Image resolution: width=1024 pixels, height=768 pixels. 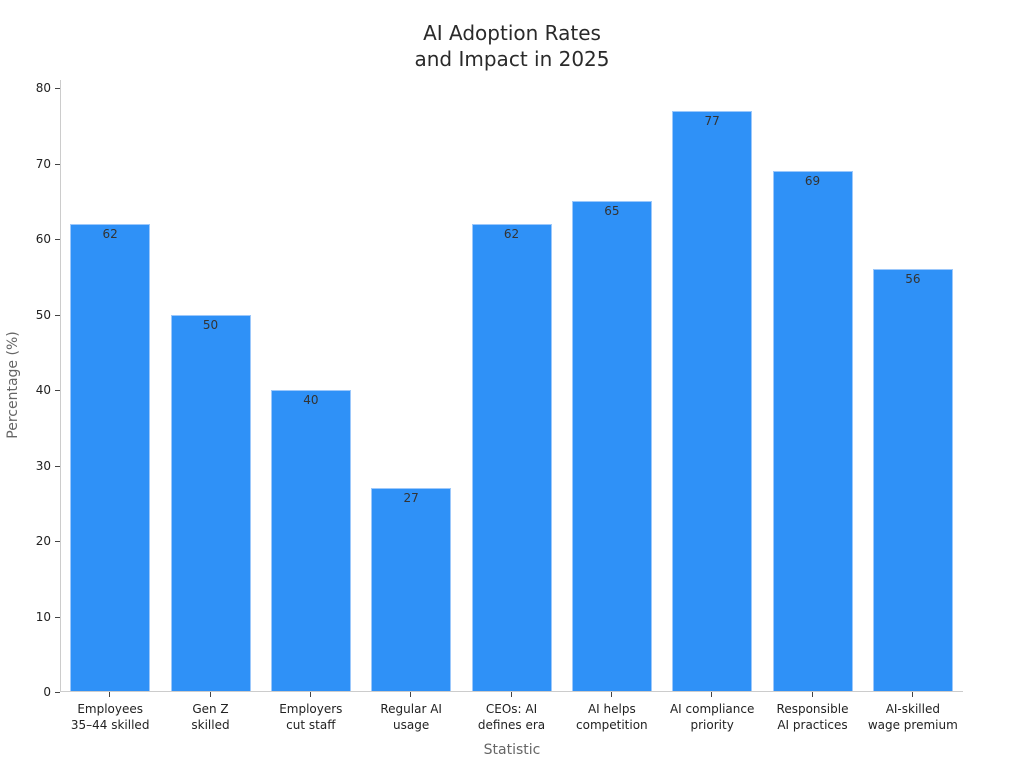 I want to click on chart-title-line-2: and Impact in 2025, so click(x=512, y=59).